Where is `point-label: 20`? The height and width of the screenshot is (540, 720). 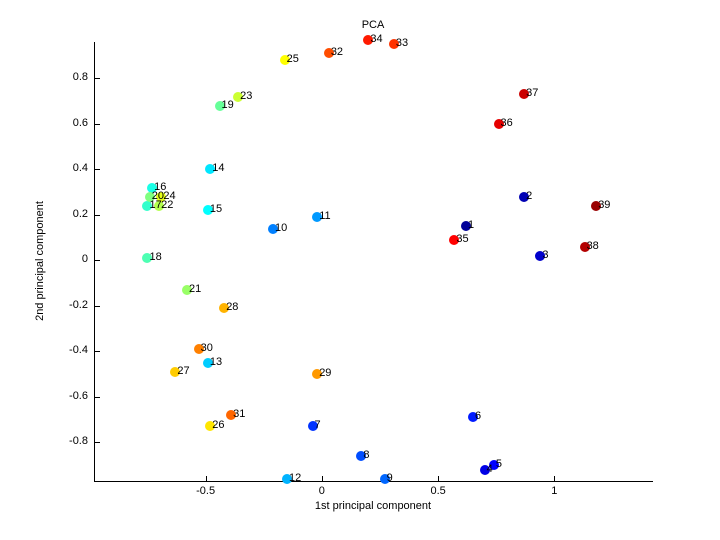 point-label: 20 is located at coordinates (158, 195).